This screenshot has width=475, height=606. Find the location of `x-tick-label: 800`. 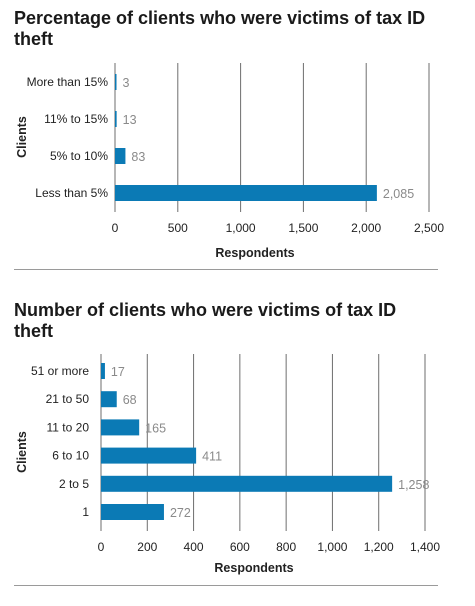

x-tick-label: 800 is located at coordinates (286, 547).